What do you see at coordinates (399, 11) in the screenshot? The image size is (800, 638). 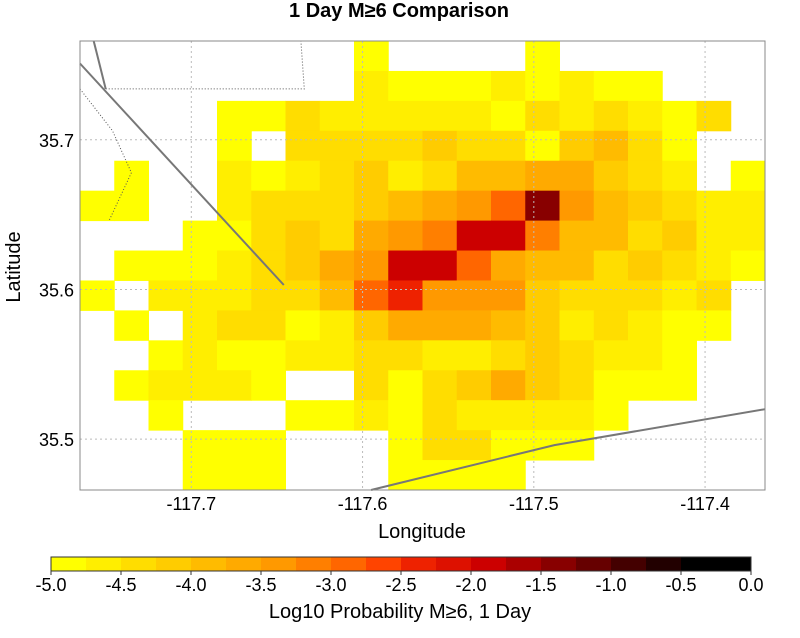 I see `chart-title: 1 Day M≥6 Comparison` at bounding box center [399, 11].